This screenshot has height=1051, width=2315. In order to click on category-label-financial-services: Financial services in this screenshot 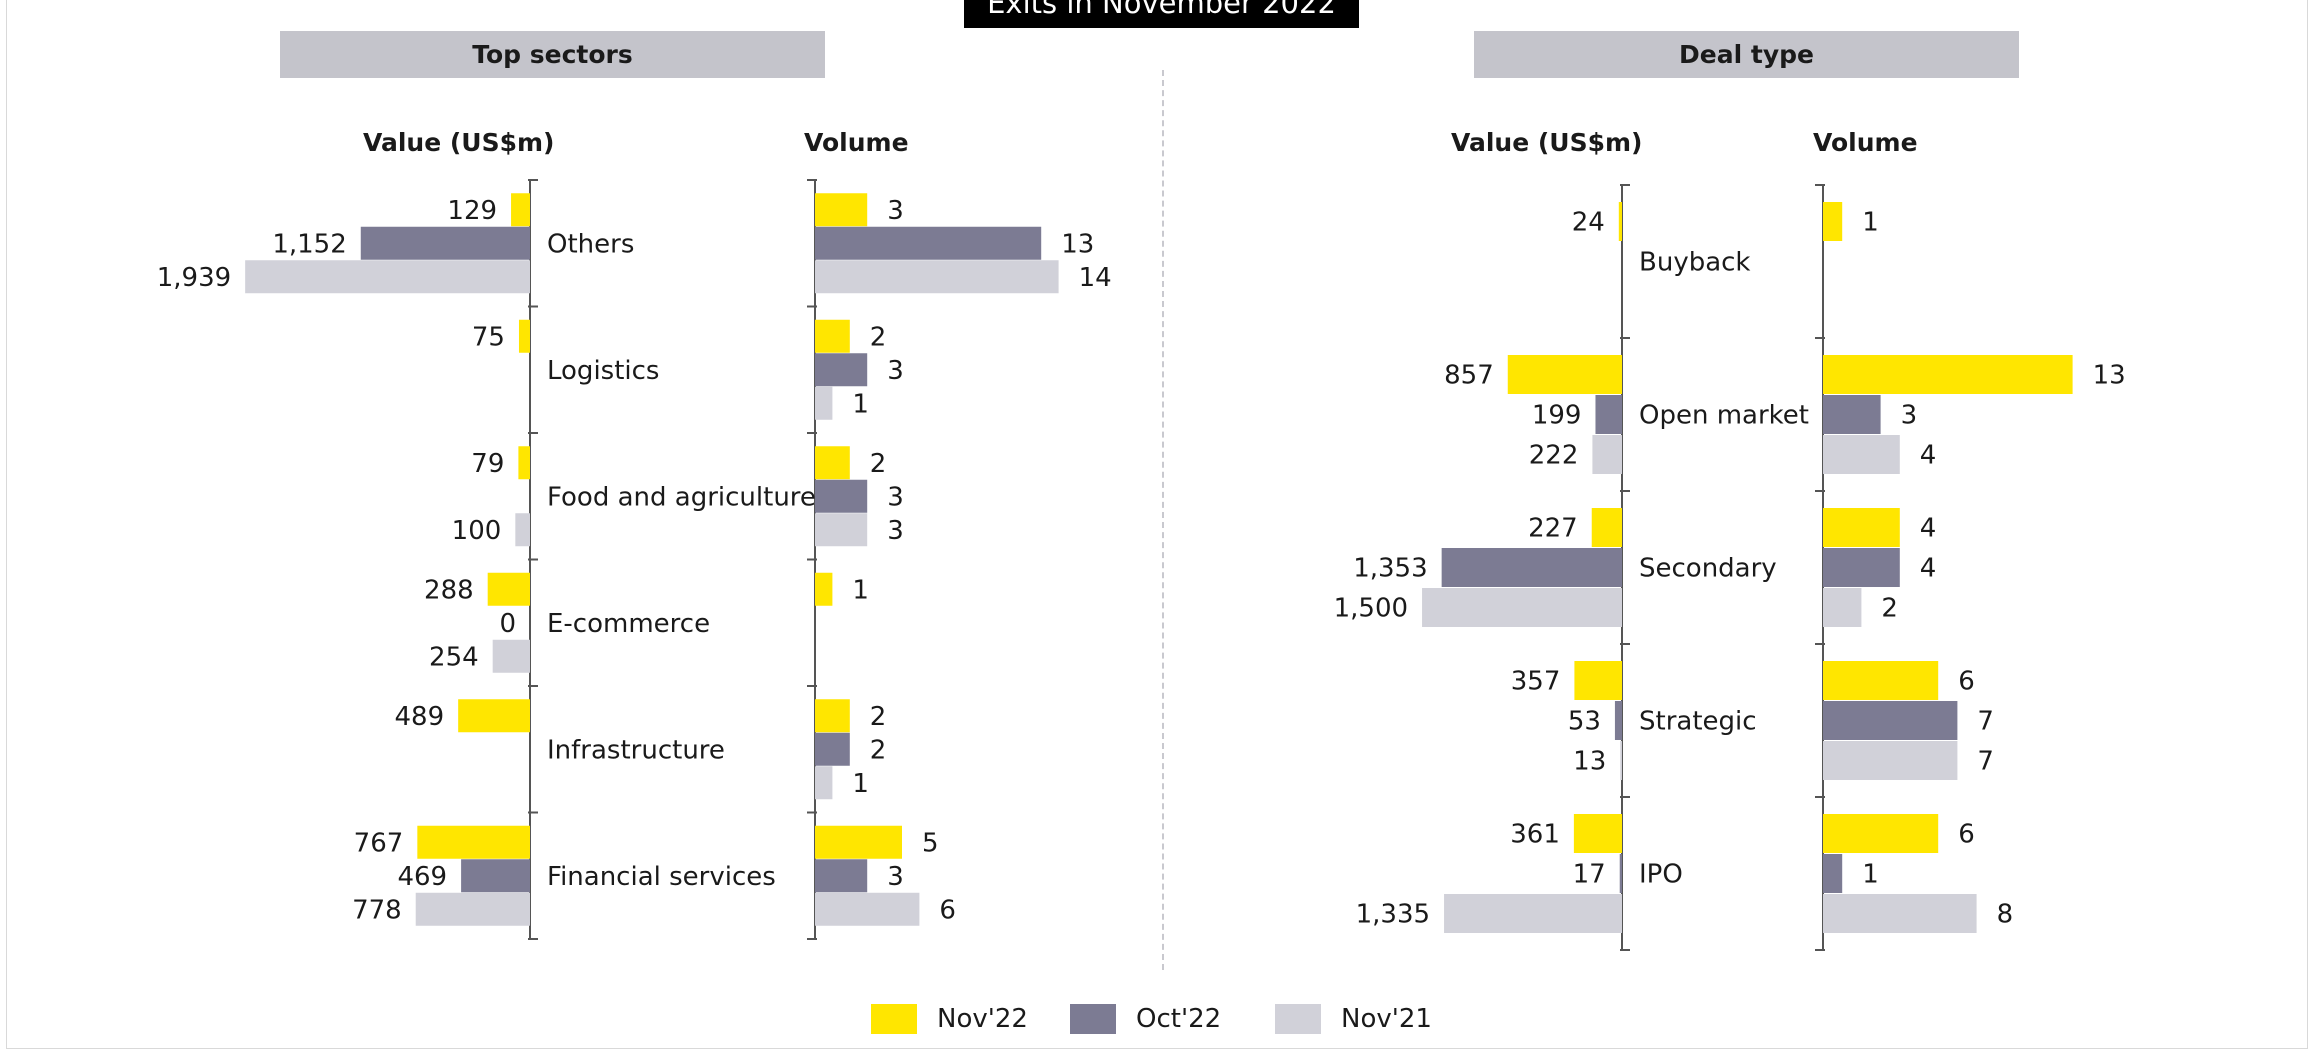, I will do `click(661, 877)`.